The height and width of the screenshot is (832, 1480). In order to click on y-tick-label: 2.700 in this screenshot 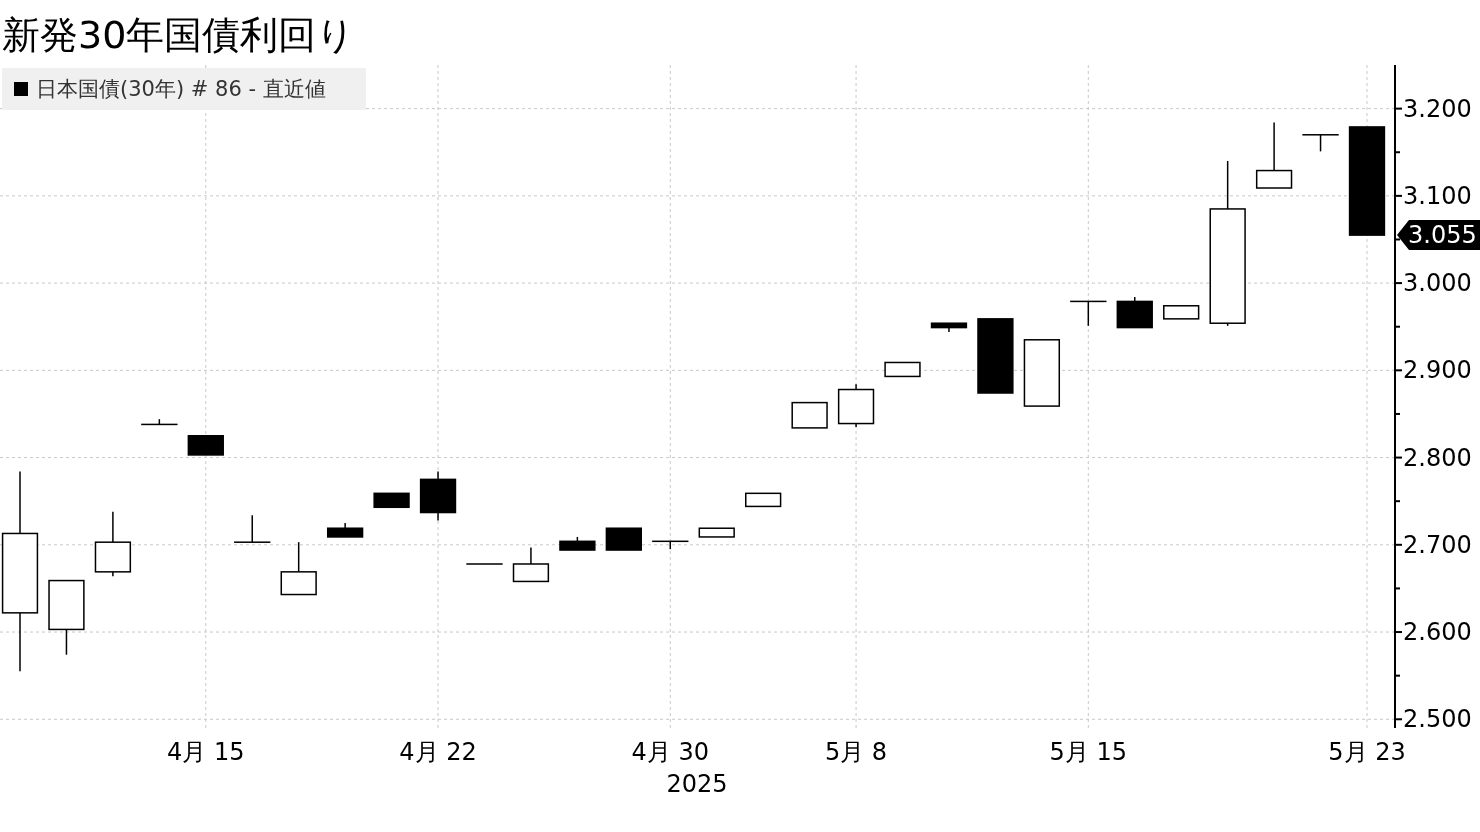, I will do `click(1437, 544)`.